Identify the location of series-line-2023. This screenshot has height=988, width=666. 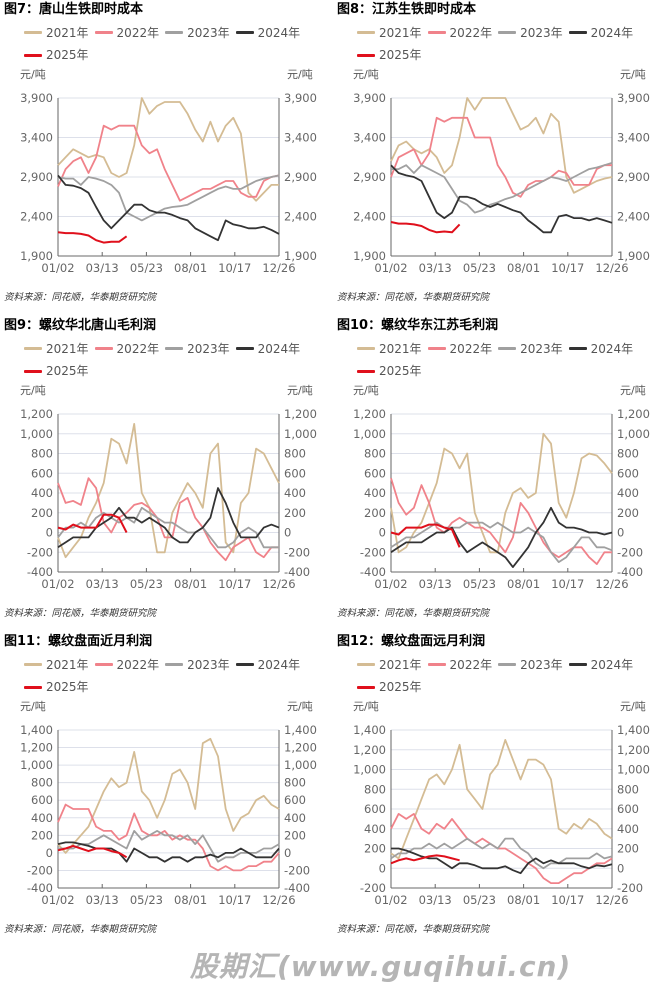
(501, 853).